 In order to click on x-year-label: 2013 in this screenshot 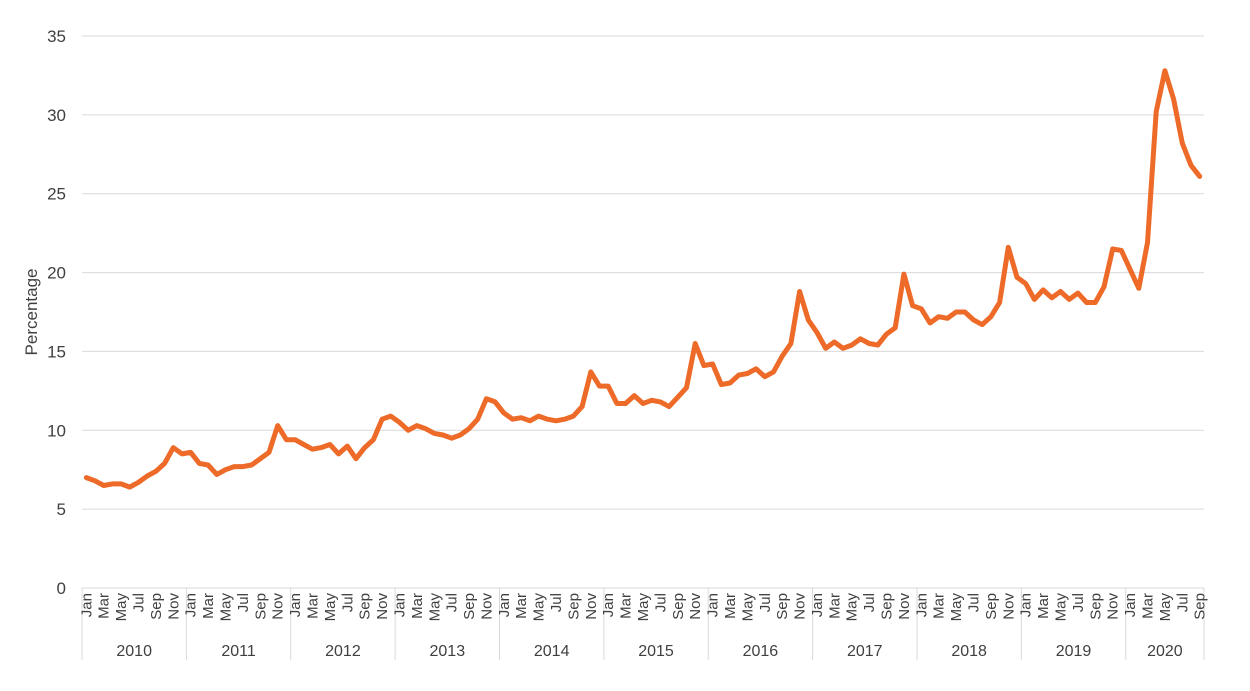, I will do `click(448, 651)`.